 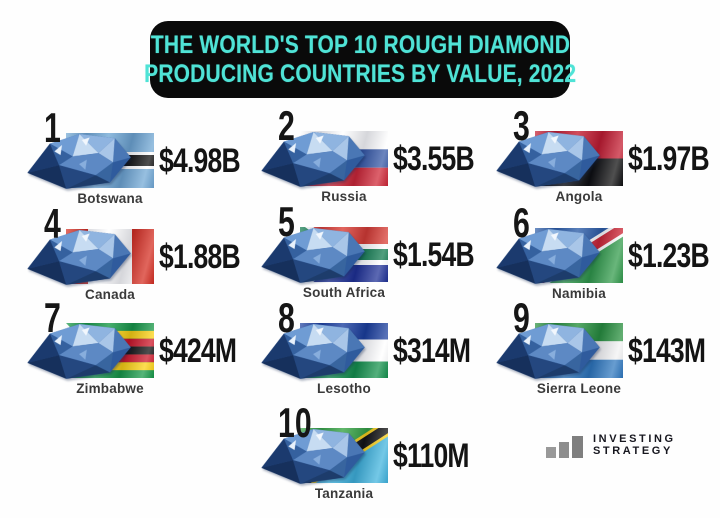 What do you see at coordinates (669, 256) in the screenshot?
I see `value-label: $1.23B` at bounding box center [669, 256].